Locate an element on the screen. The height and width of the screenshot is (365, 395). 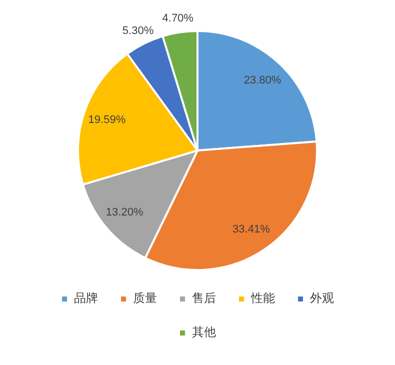
legend-label: 售后 is located at coordinates (204, 298).